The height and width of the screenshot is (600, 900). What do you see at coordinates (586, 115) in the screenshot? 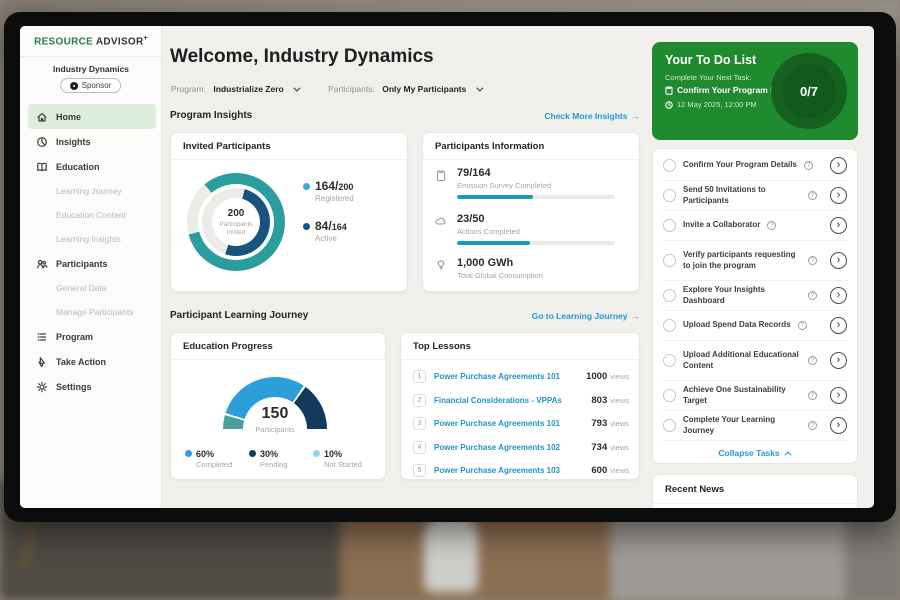
I see `link-label: Check More Insights` at bounding box center [586, 115].